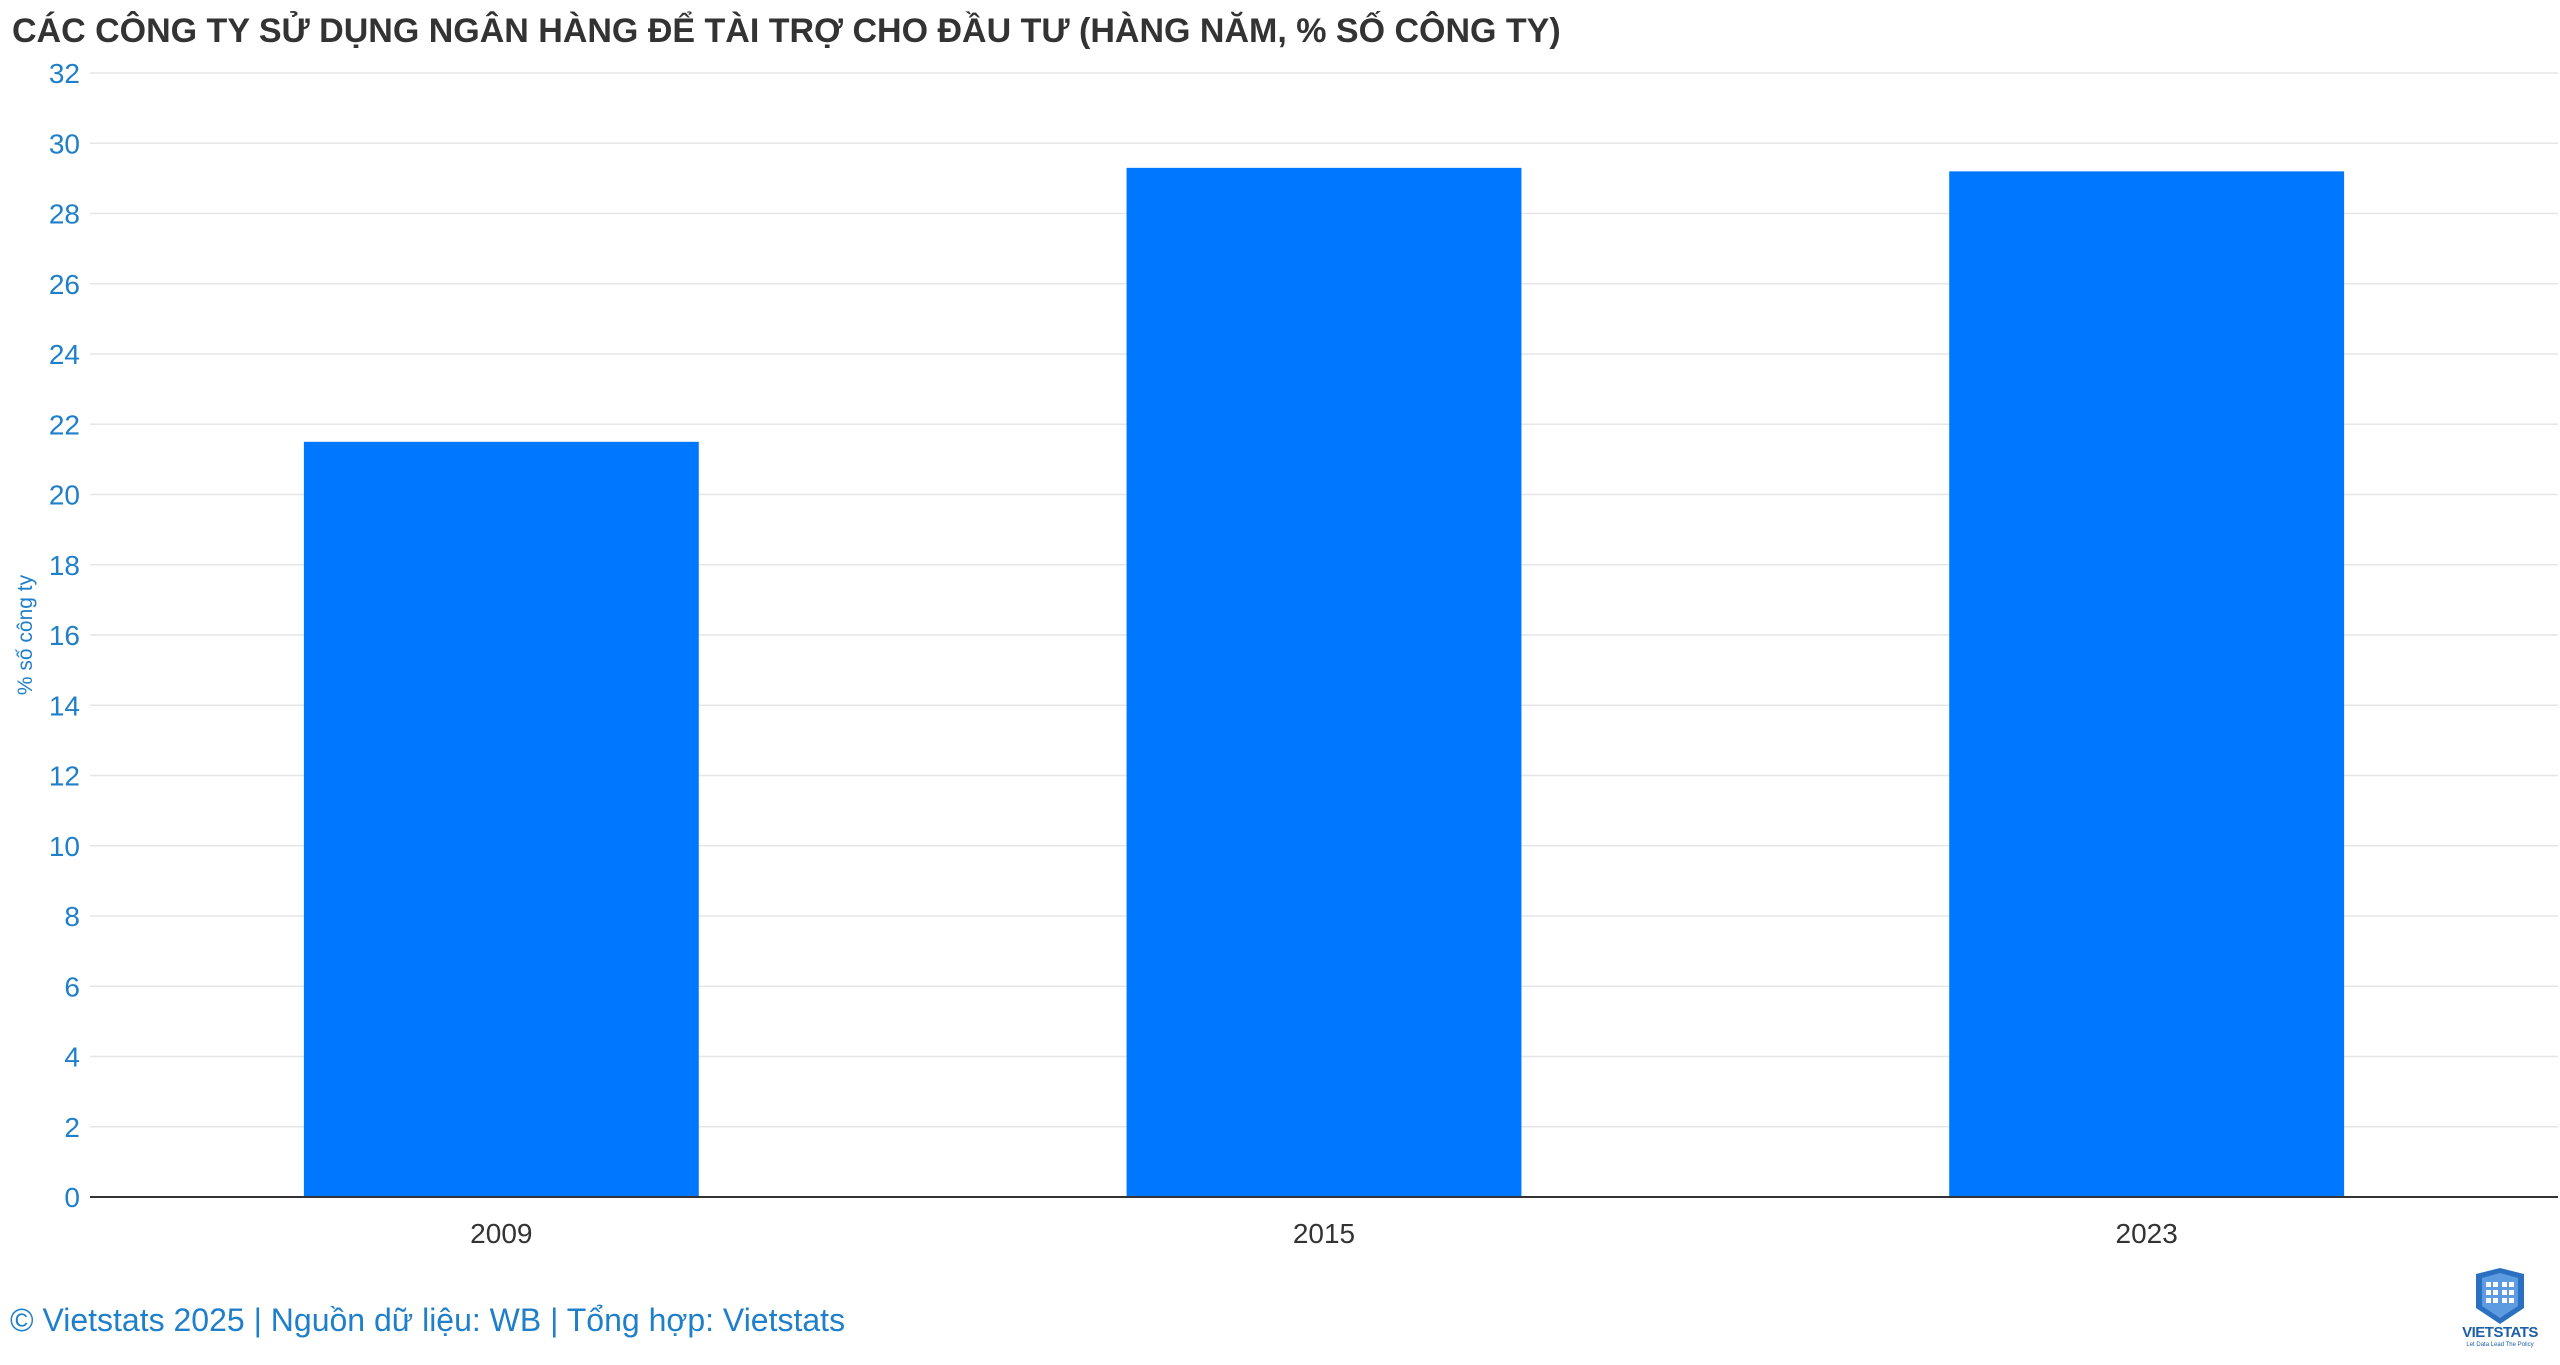 This screenshot has width=2560, height=1365. I want to click on x-tick-label: 2015, so click(1324, 1233).